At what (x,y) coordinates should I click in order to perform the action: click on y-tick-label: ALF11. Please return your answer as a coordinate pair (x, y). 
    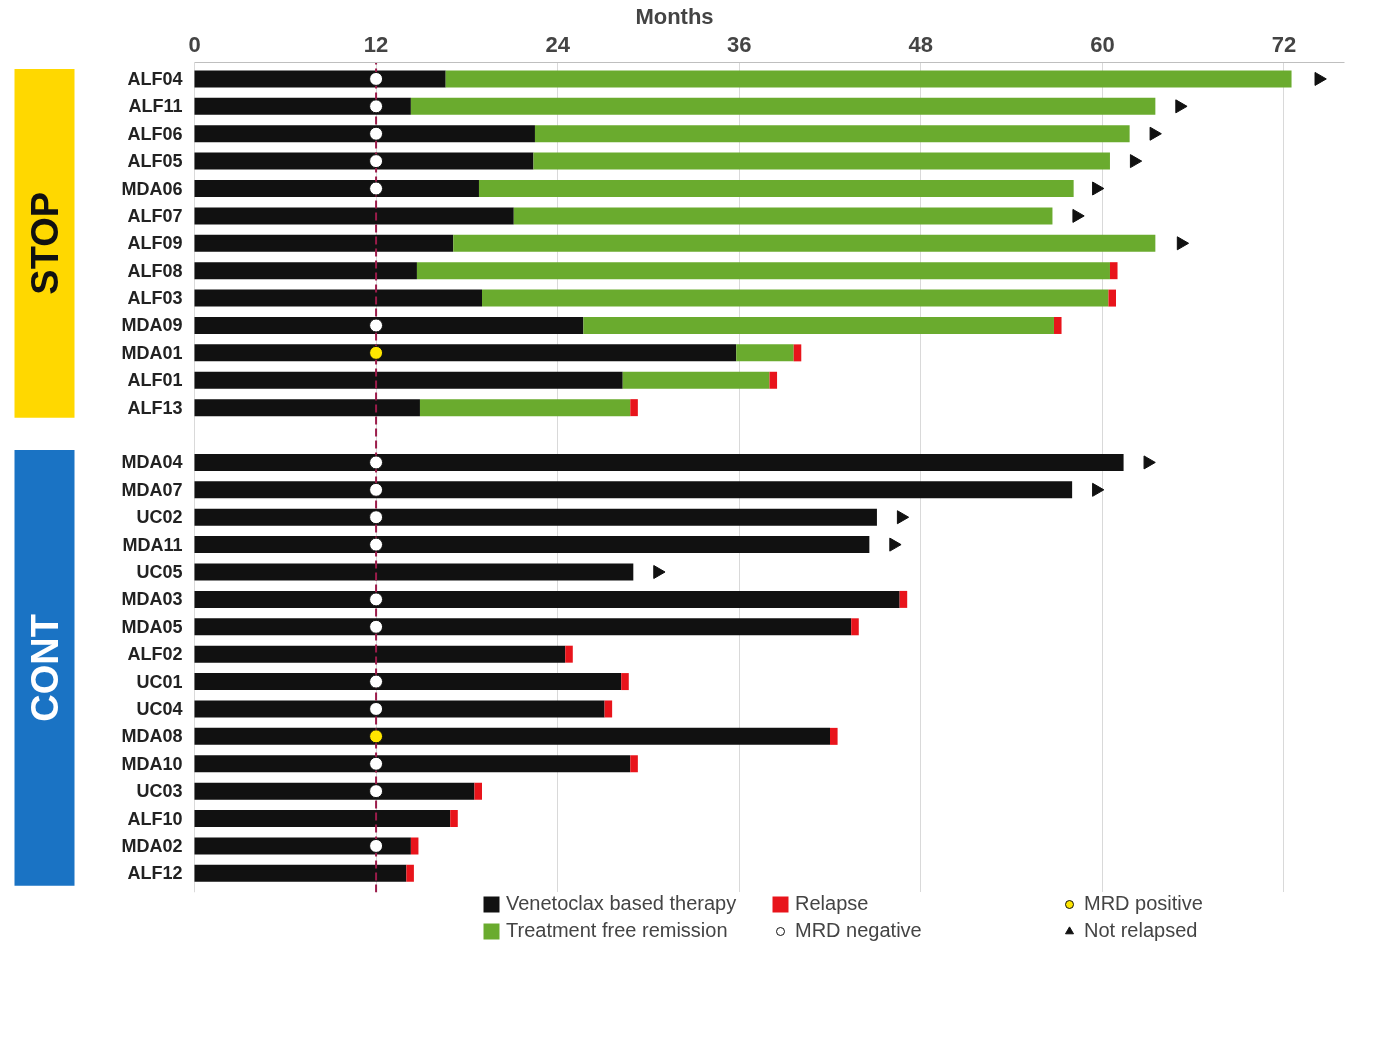
    Looking at the image, I should click on (155, 106).